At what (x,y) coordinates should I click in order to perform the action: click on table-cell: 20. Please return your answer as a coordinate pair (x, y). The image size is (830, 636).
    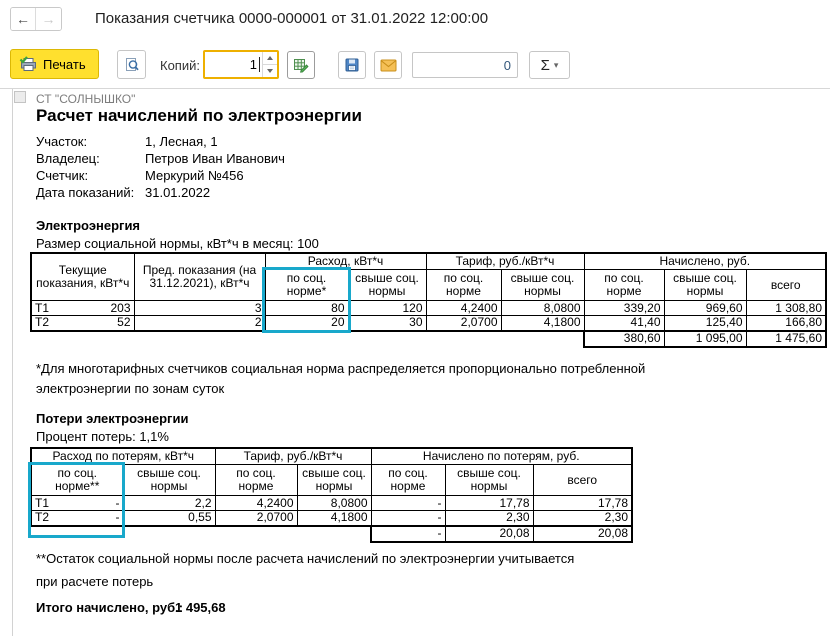
    Looking at the image, I should click on (306, 323).